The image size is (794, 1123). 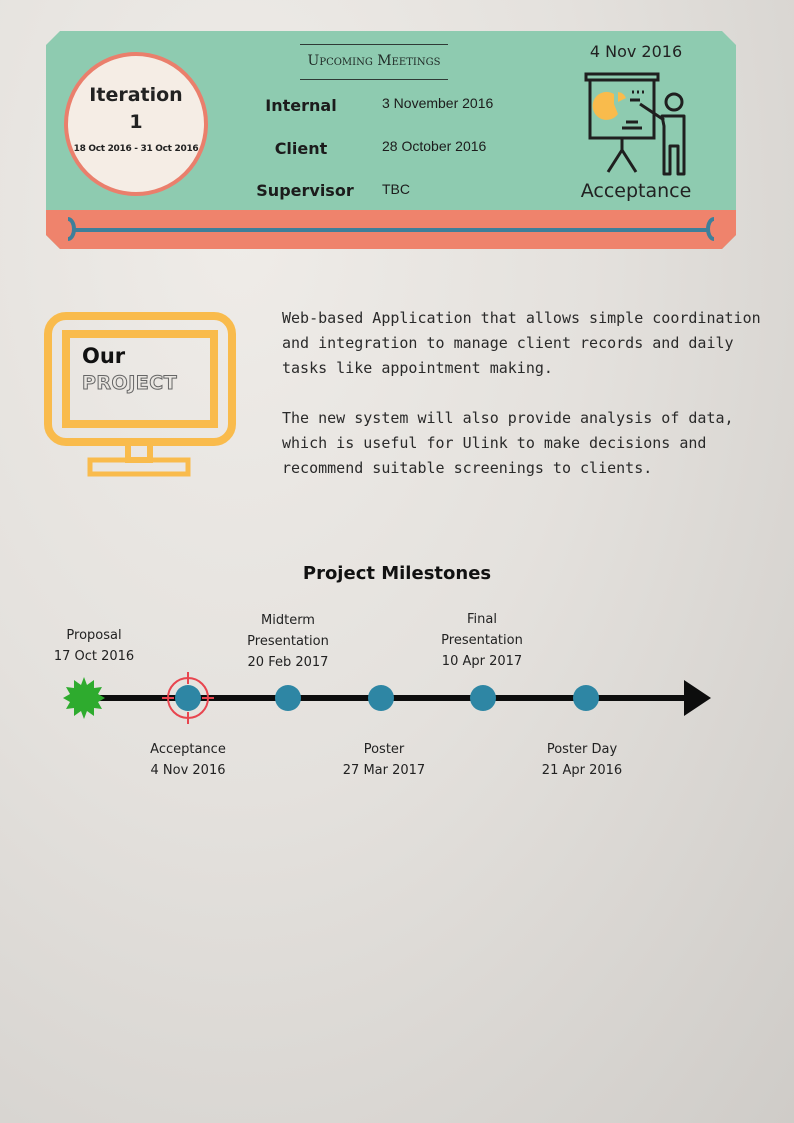 I want to click on milestone-dot-acceptance, so click(x=188, y=698).